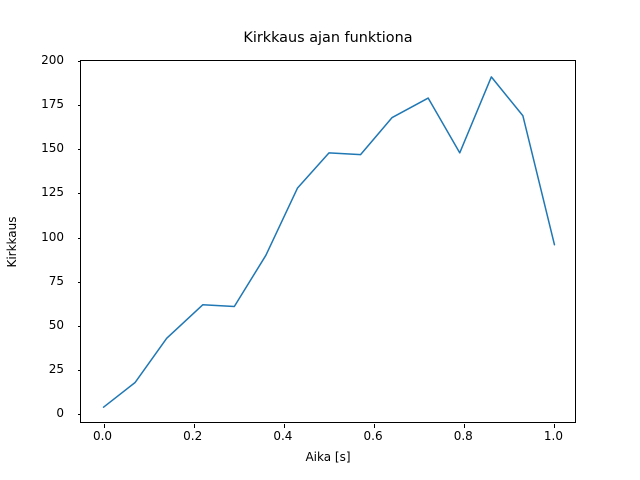  I want to click on y-tick-label: 0, so click(60, 413).